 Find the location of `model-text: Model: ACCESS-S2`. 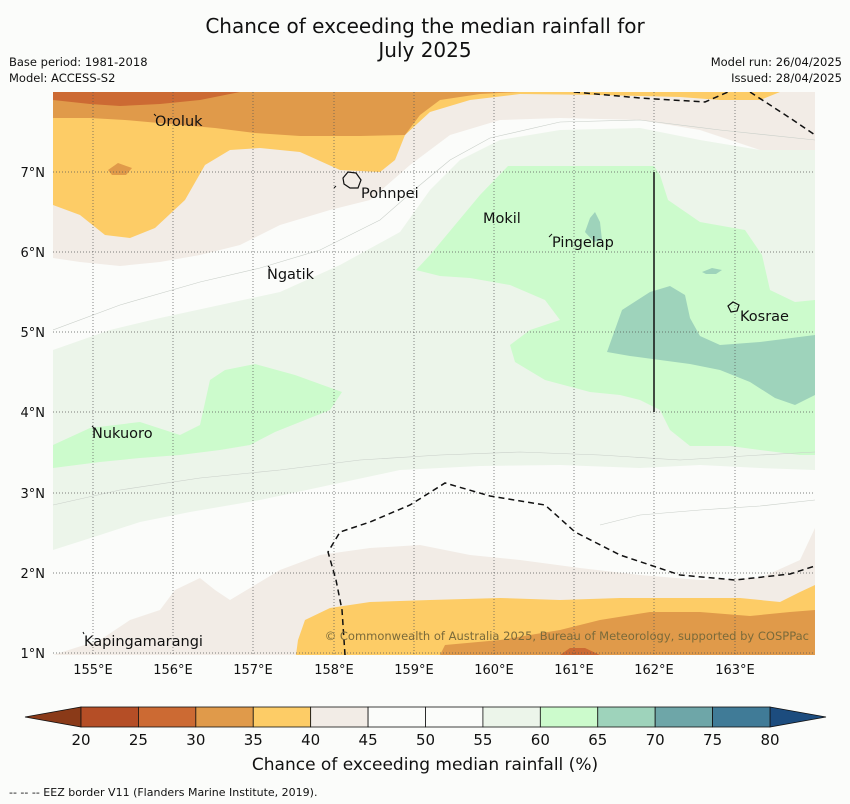

model-text: Model: ACCESS-S2 is located at coordinates (62, 78).